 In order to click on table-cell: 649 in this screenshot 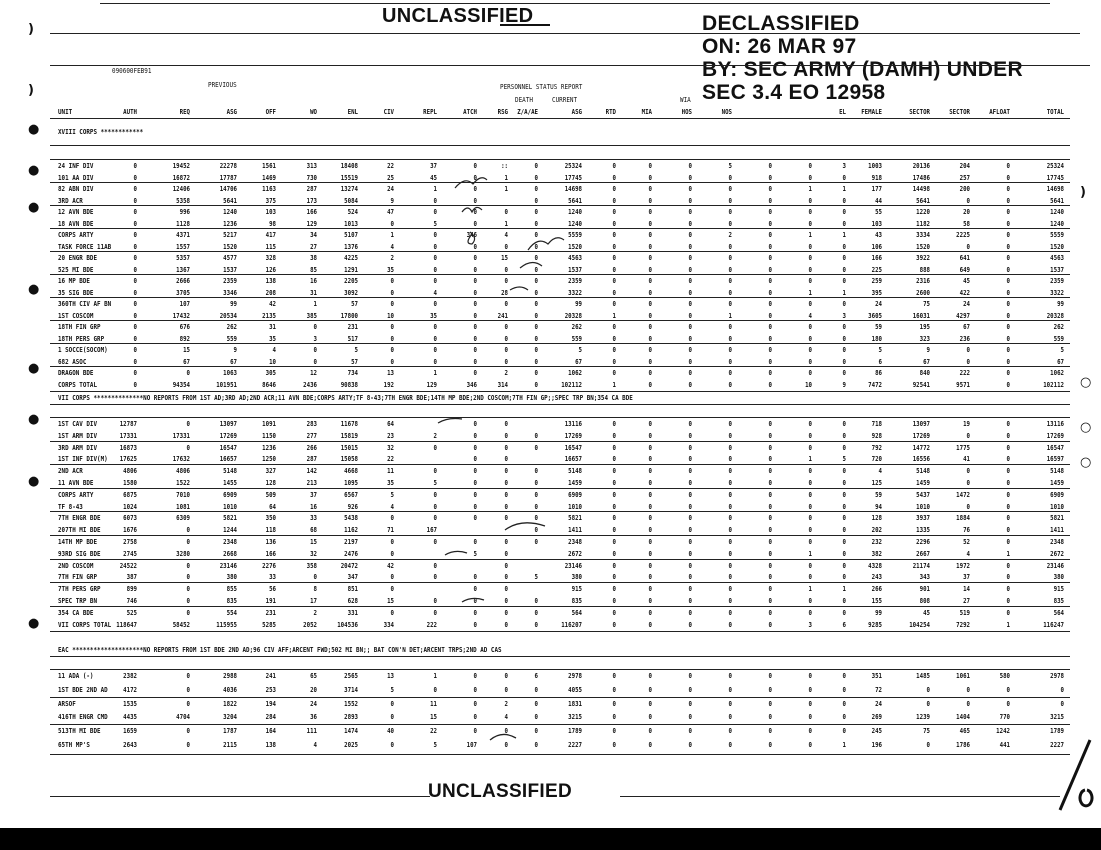, I will do `click(964, 269)`.